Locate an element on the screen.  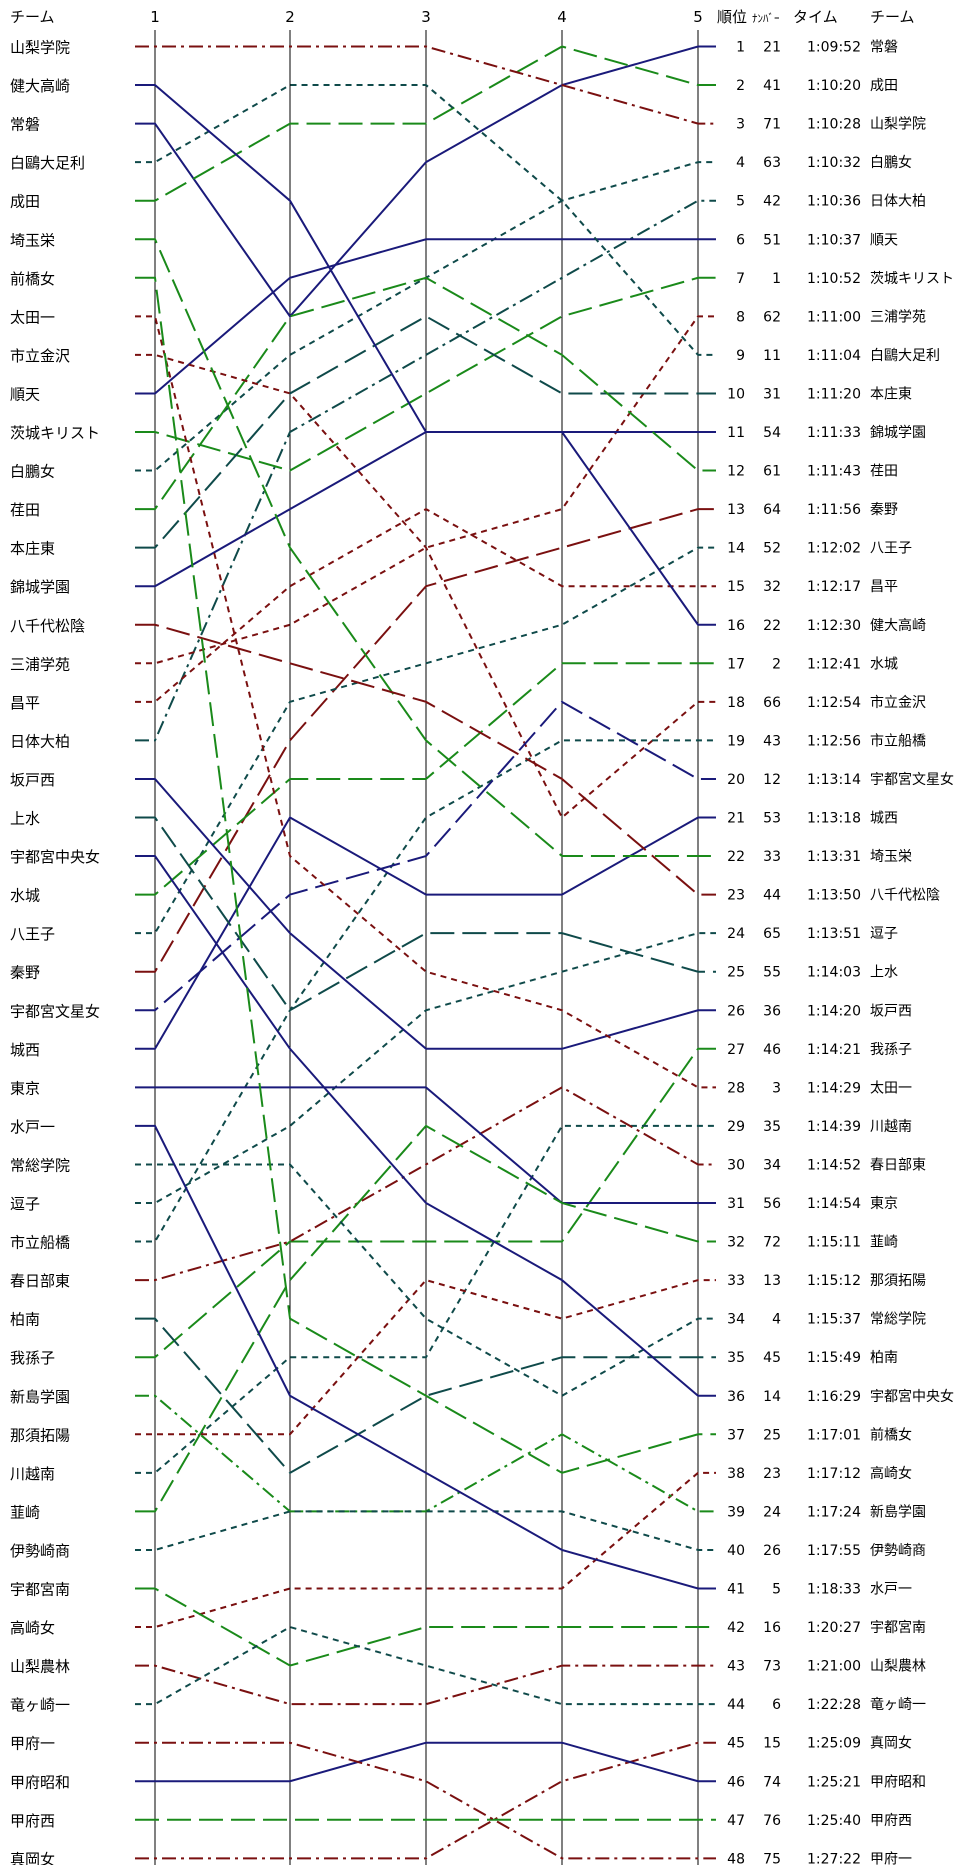
result-number: 43 is located at coordinates (772, 741).